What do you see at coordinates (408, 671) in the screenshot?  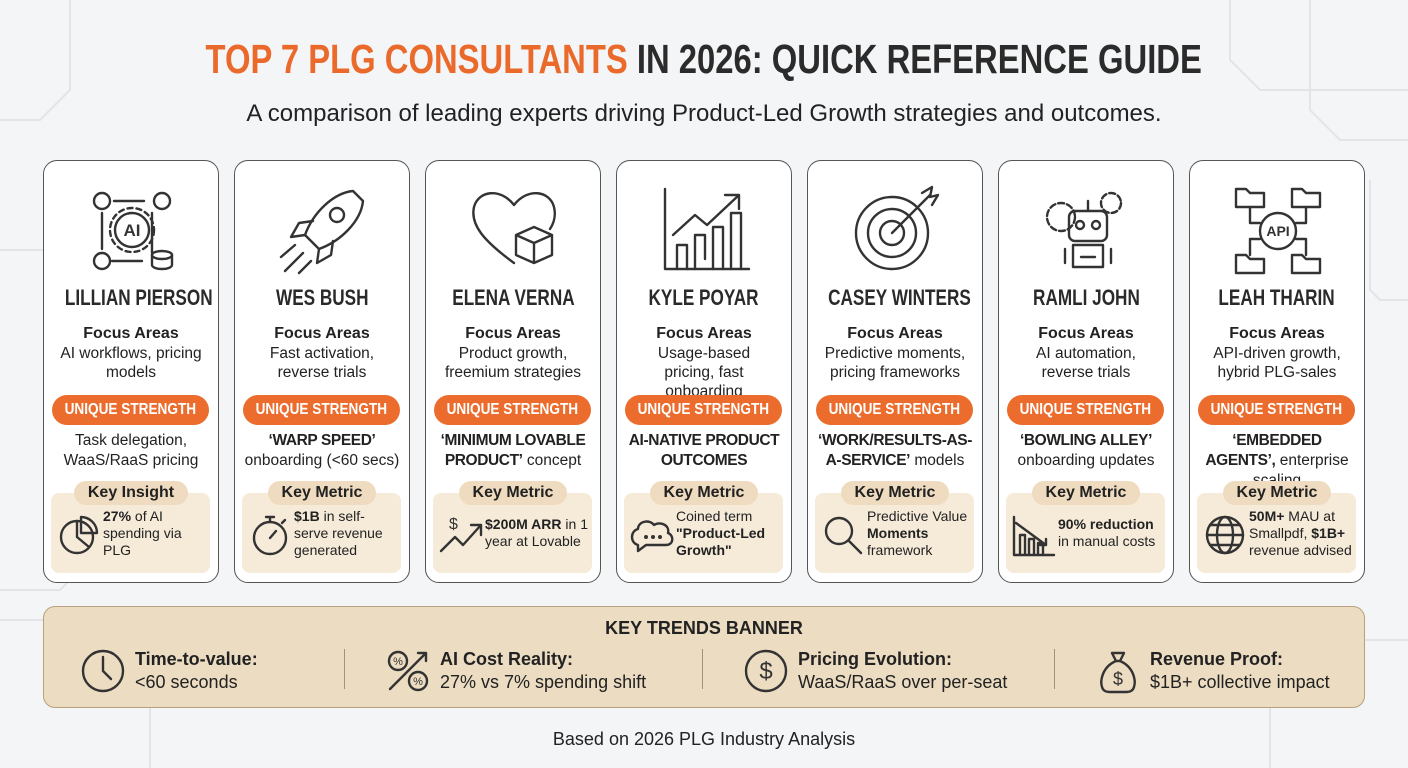 I see `icon: %%` at bounding box center [408, 671].